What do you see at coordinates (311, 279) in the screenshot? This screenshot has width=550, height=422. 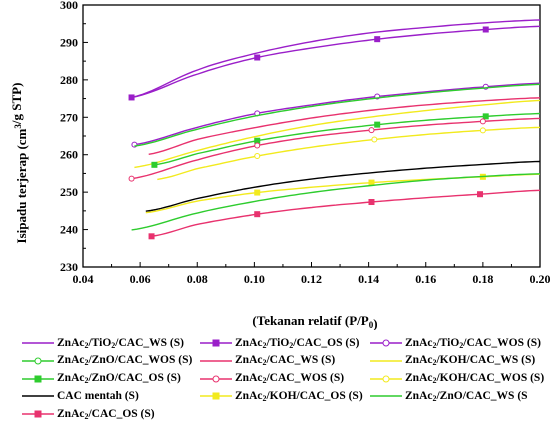 I see `x-tick-label: 0.12` at bounding box center [311, 279].